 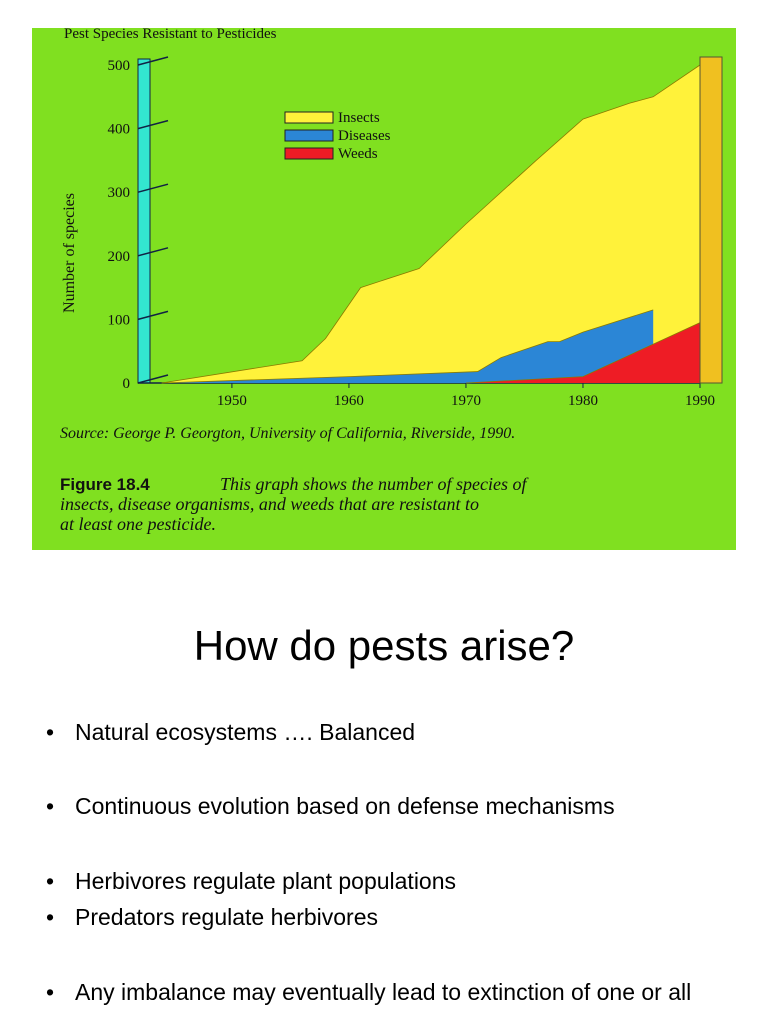 I want to click on slide-title: How do pests arise?, so click(x=384, y=645).